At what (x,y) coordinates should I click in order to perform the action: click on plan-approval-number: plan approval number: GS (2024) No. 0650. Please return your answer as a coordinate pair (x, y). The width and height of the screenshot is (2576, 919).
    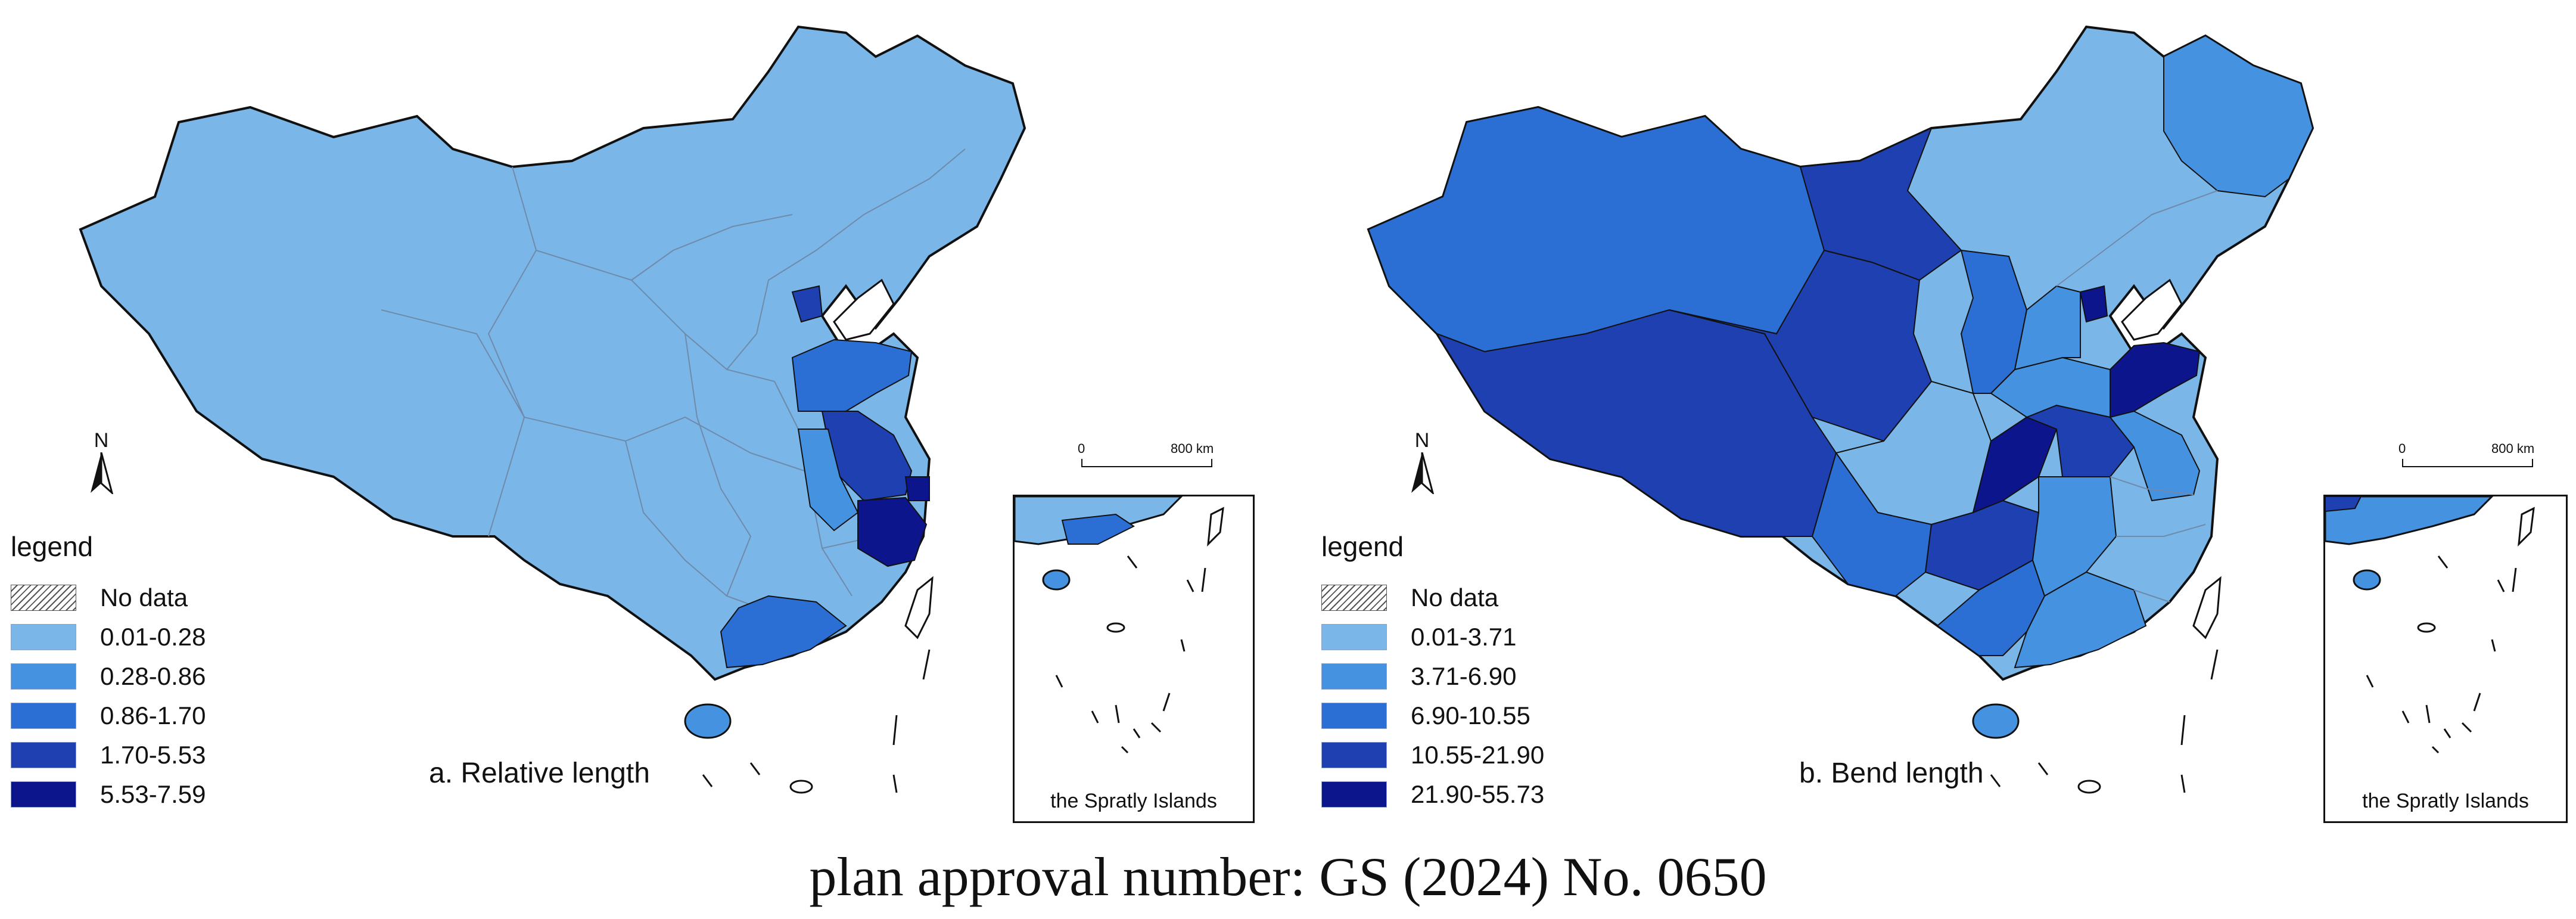
    Looking at the image, I should click on (1288, 876).